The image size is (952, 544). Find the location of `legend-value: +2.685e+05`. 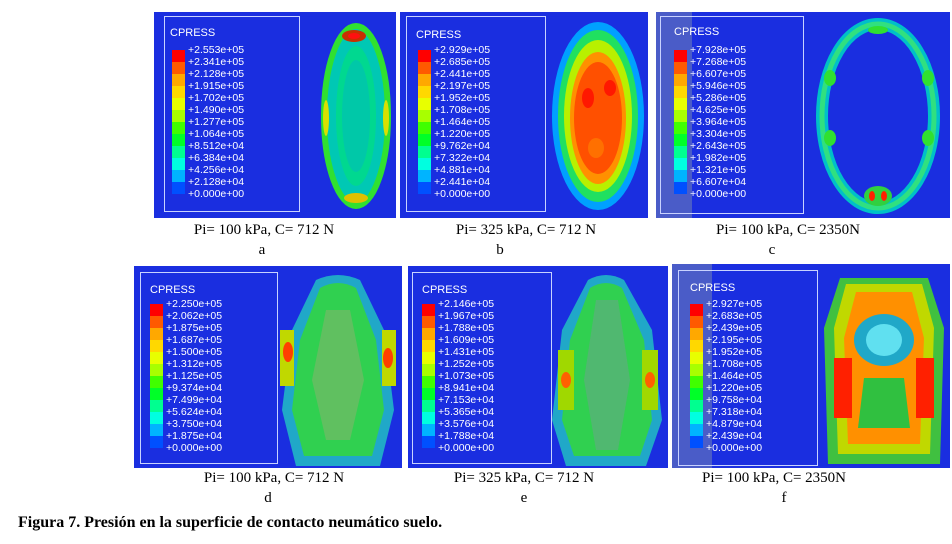

legend-value: +2.685e+05 is located at coordinates (462, 62).